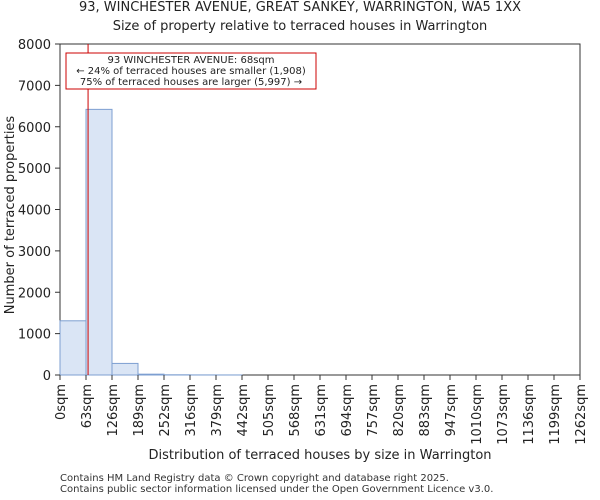 The height and width of the screenshot is (500, 600). I want to click on y-tick-label: 4000, so click(34, 211).